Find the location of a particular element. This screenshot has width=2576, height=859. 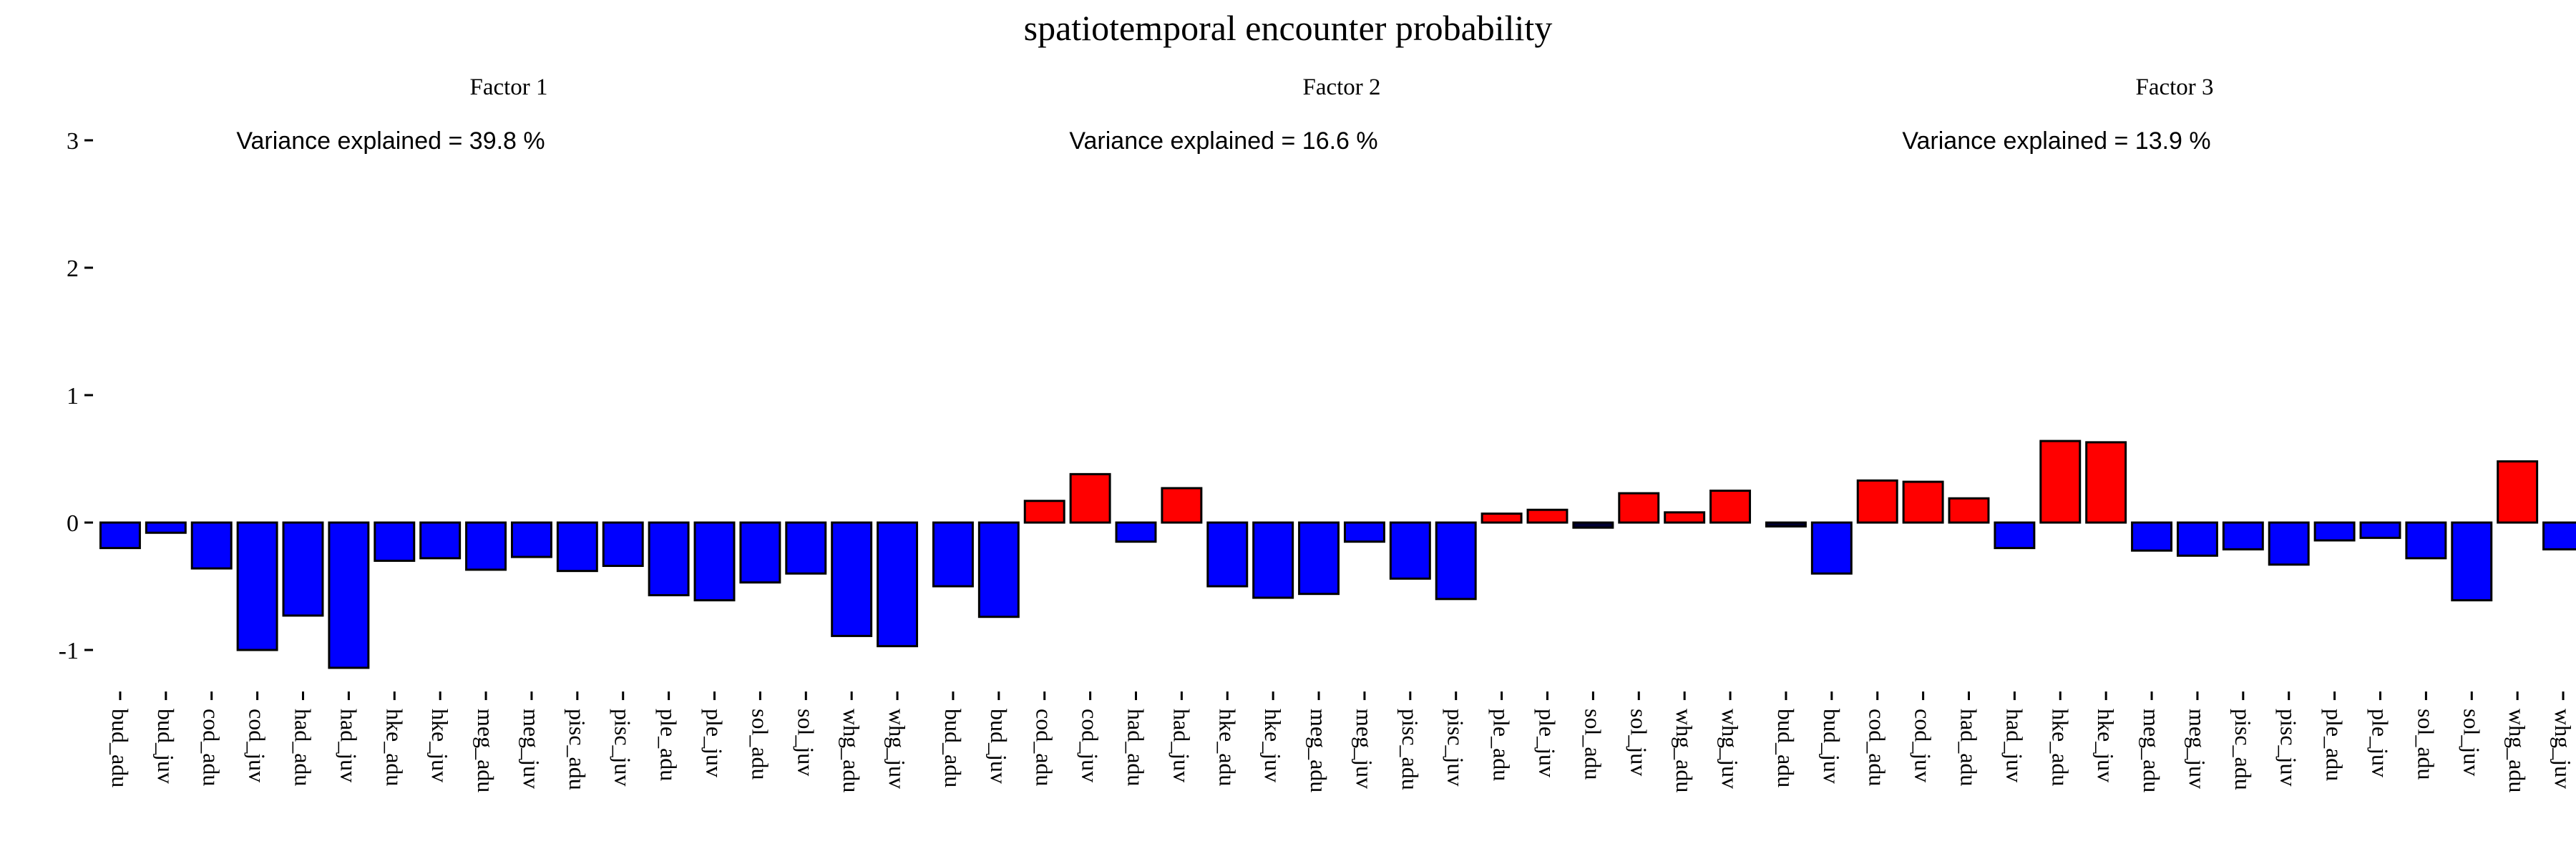

variance-explained-label: Variance explained = 16.6 % is located at coordinates (1223, 141).